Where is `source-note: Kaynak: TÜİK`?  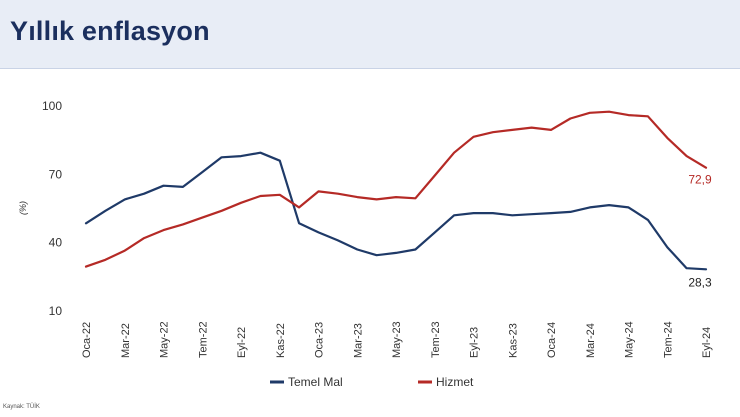
source-note: Kaynak: TÜİK is located at coordinates (21, 407).